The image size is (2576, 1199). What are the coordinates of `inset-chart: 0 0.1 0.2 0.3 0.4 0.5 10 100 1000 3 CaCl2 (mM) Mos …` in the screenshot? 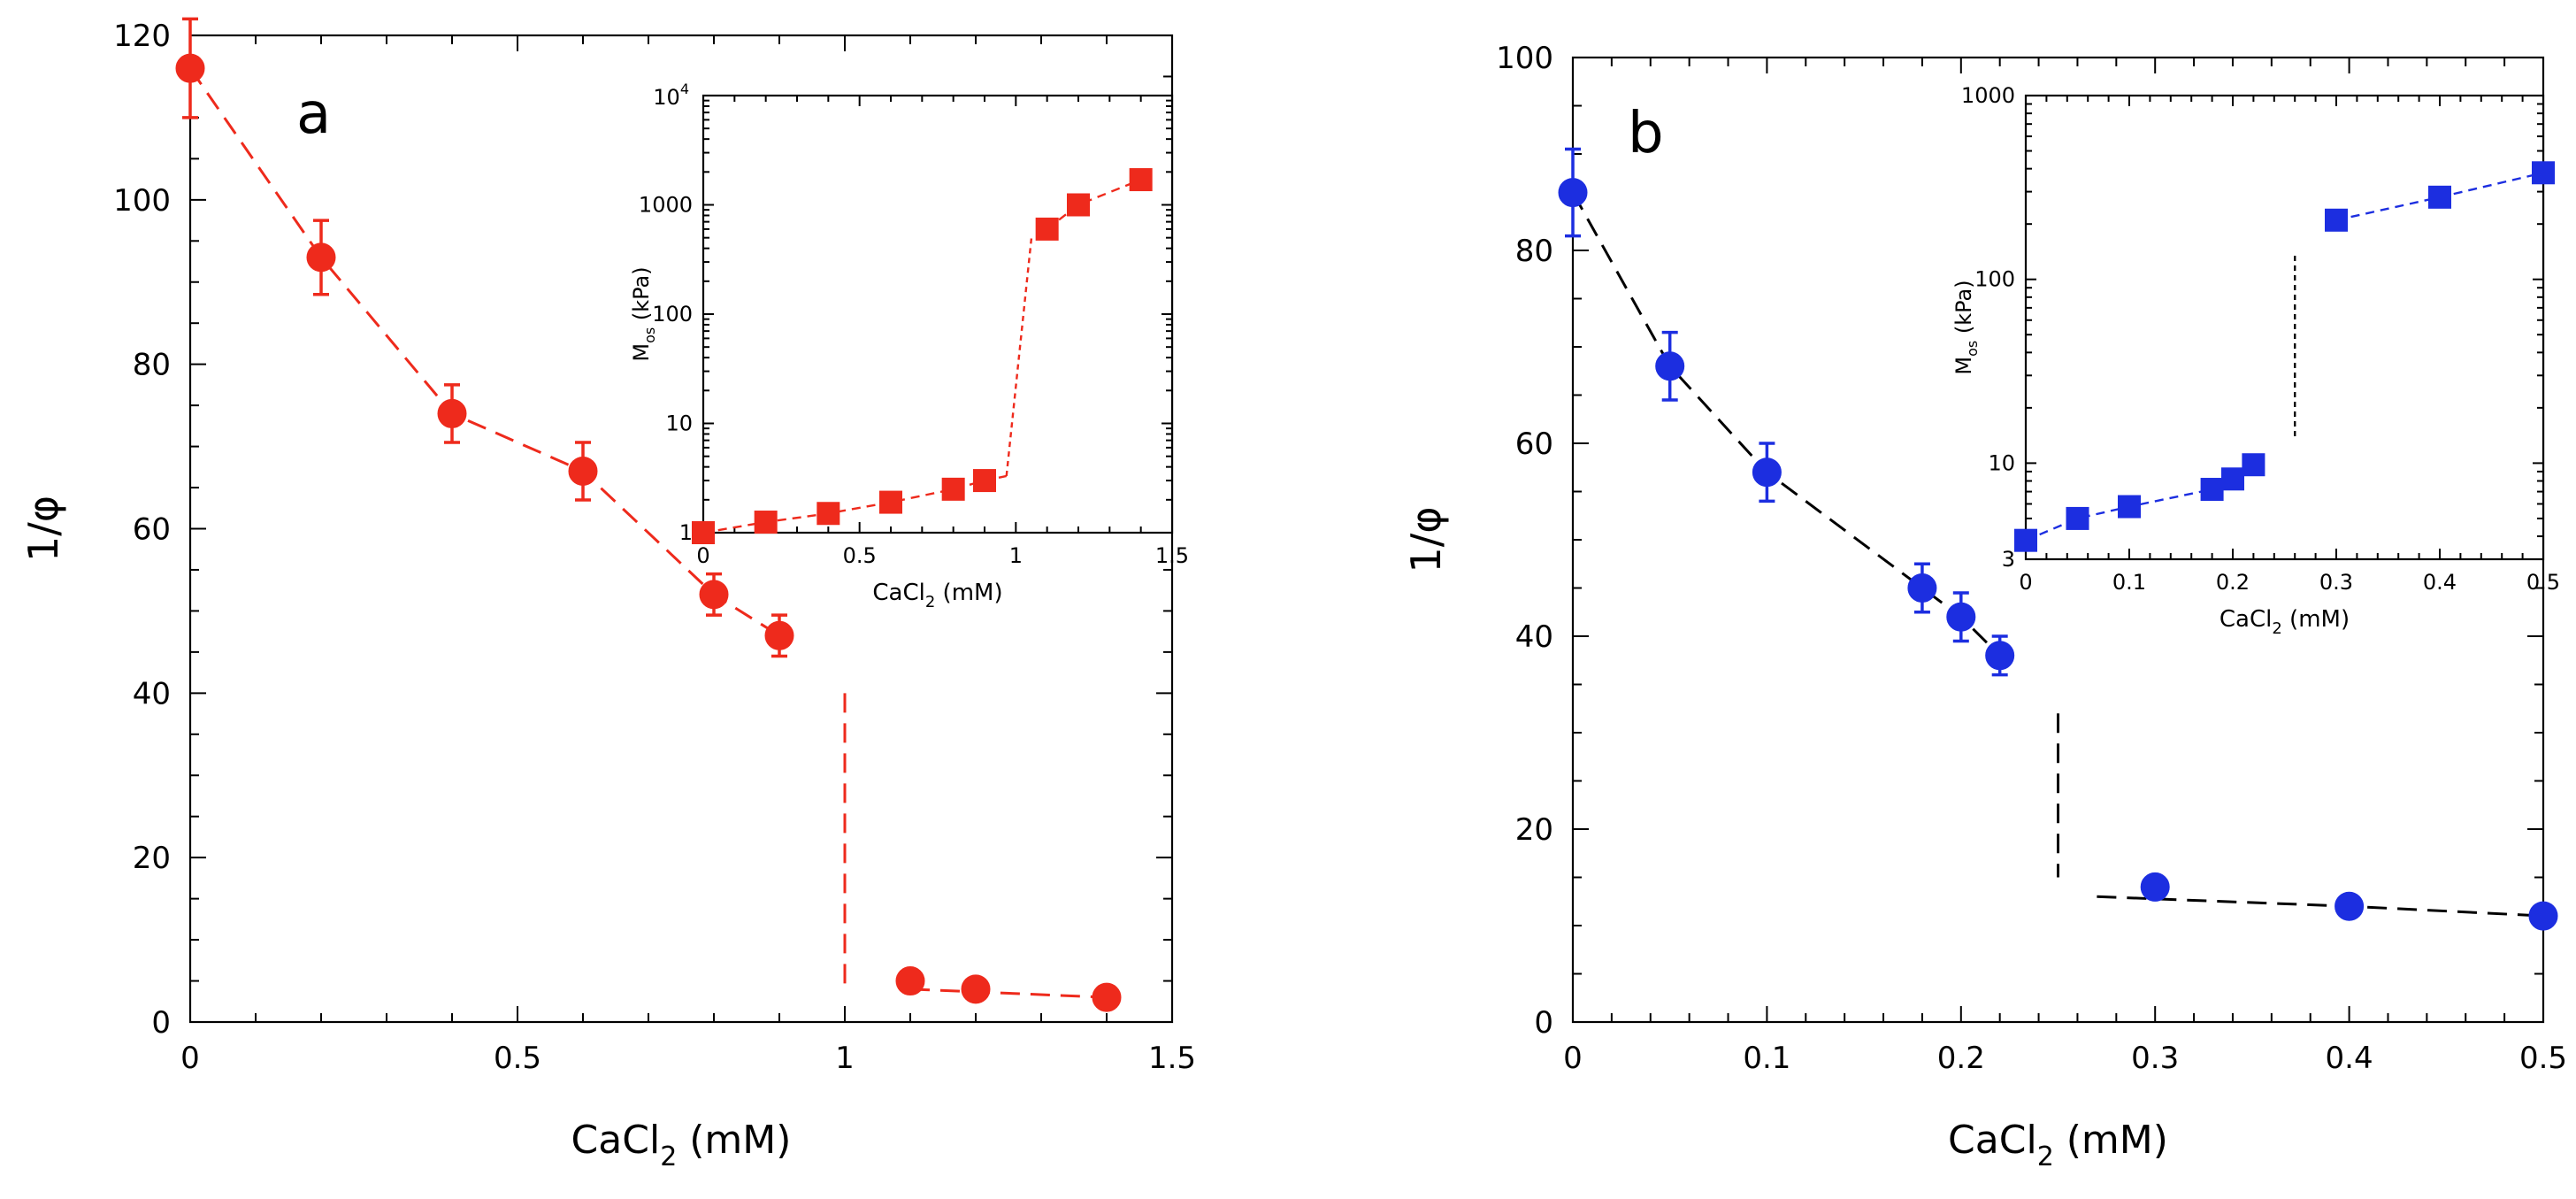 It's located at (2255, 361).